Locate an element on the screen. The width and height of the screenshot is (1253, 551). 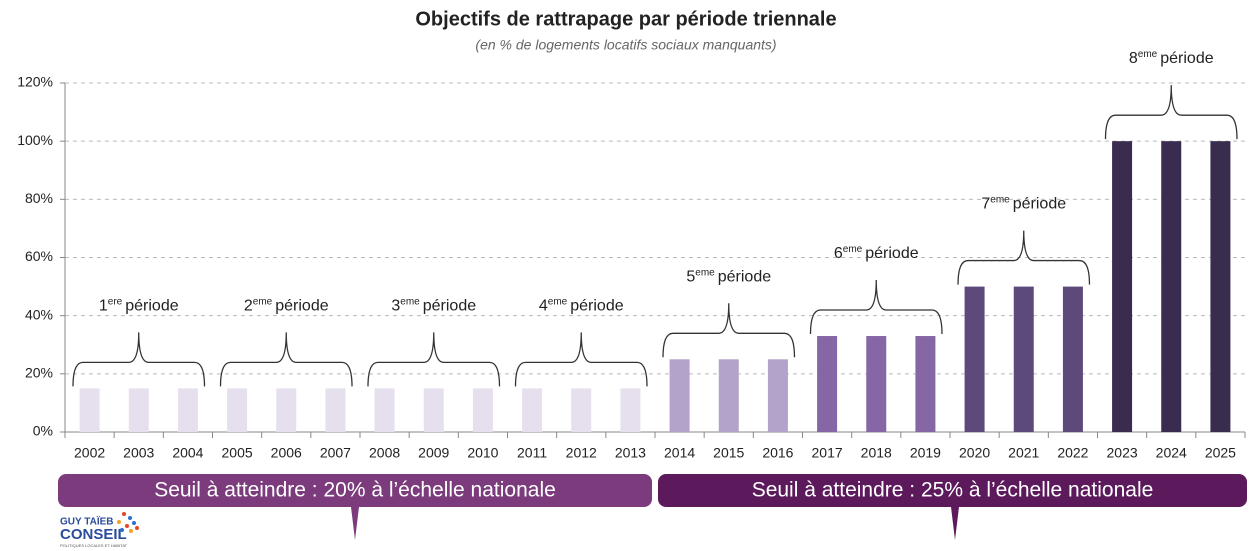
period-label: 5eme période is located at coordinates (728, 276).